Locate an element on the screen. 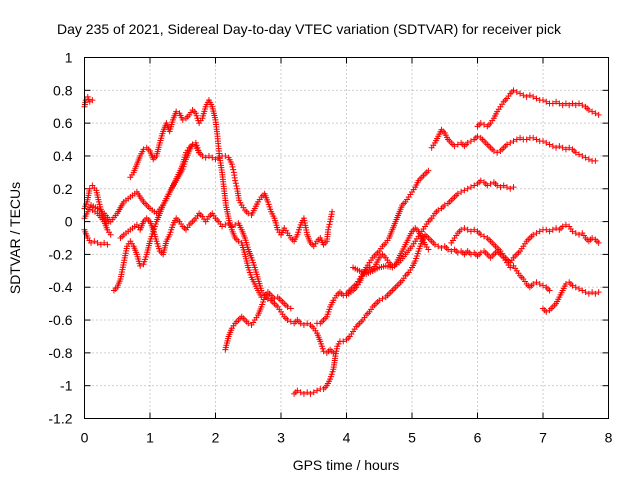  y-tick-label: -0.2 is located at coordinates (60, 254).